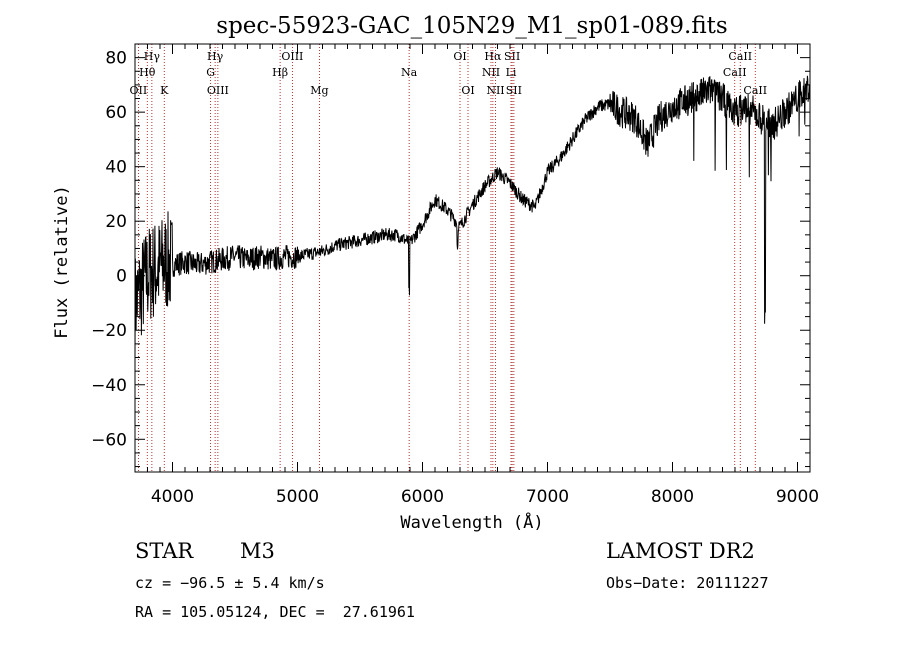  I want to click on x-tick-label: 6000, so click(422, 497).